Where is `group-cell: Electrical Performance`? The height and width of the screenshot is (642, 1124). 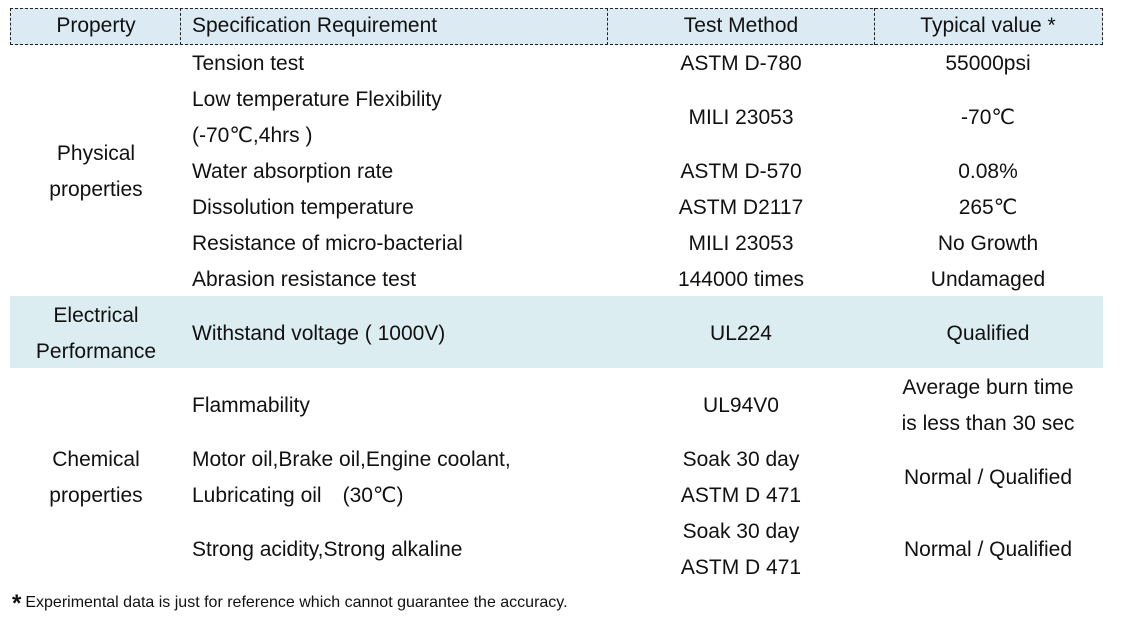
group-cell: Electrical Performance is located at coordinates (96, 333).